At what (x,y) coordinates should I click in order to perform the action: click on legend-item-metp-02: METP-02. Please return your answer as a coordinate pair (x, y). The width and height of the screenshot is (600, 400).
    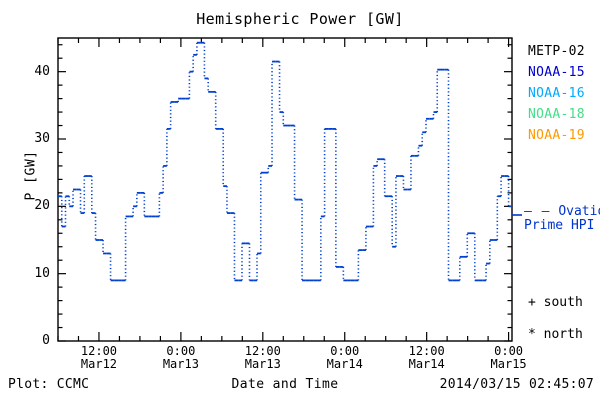
    Looking at the image, I should click on (556, 51).